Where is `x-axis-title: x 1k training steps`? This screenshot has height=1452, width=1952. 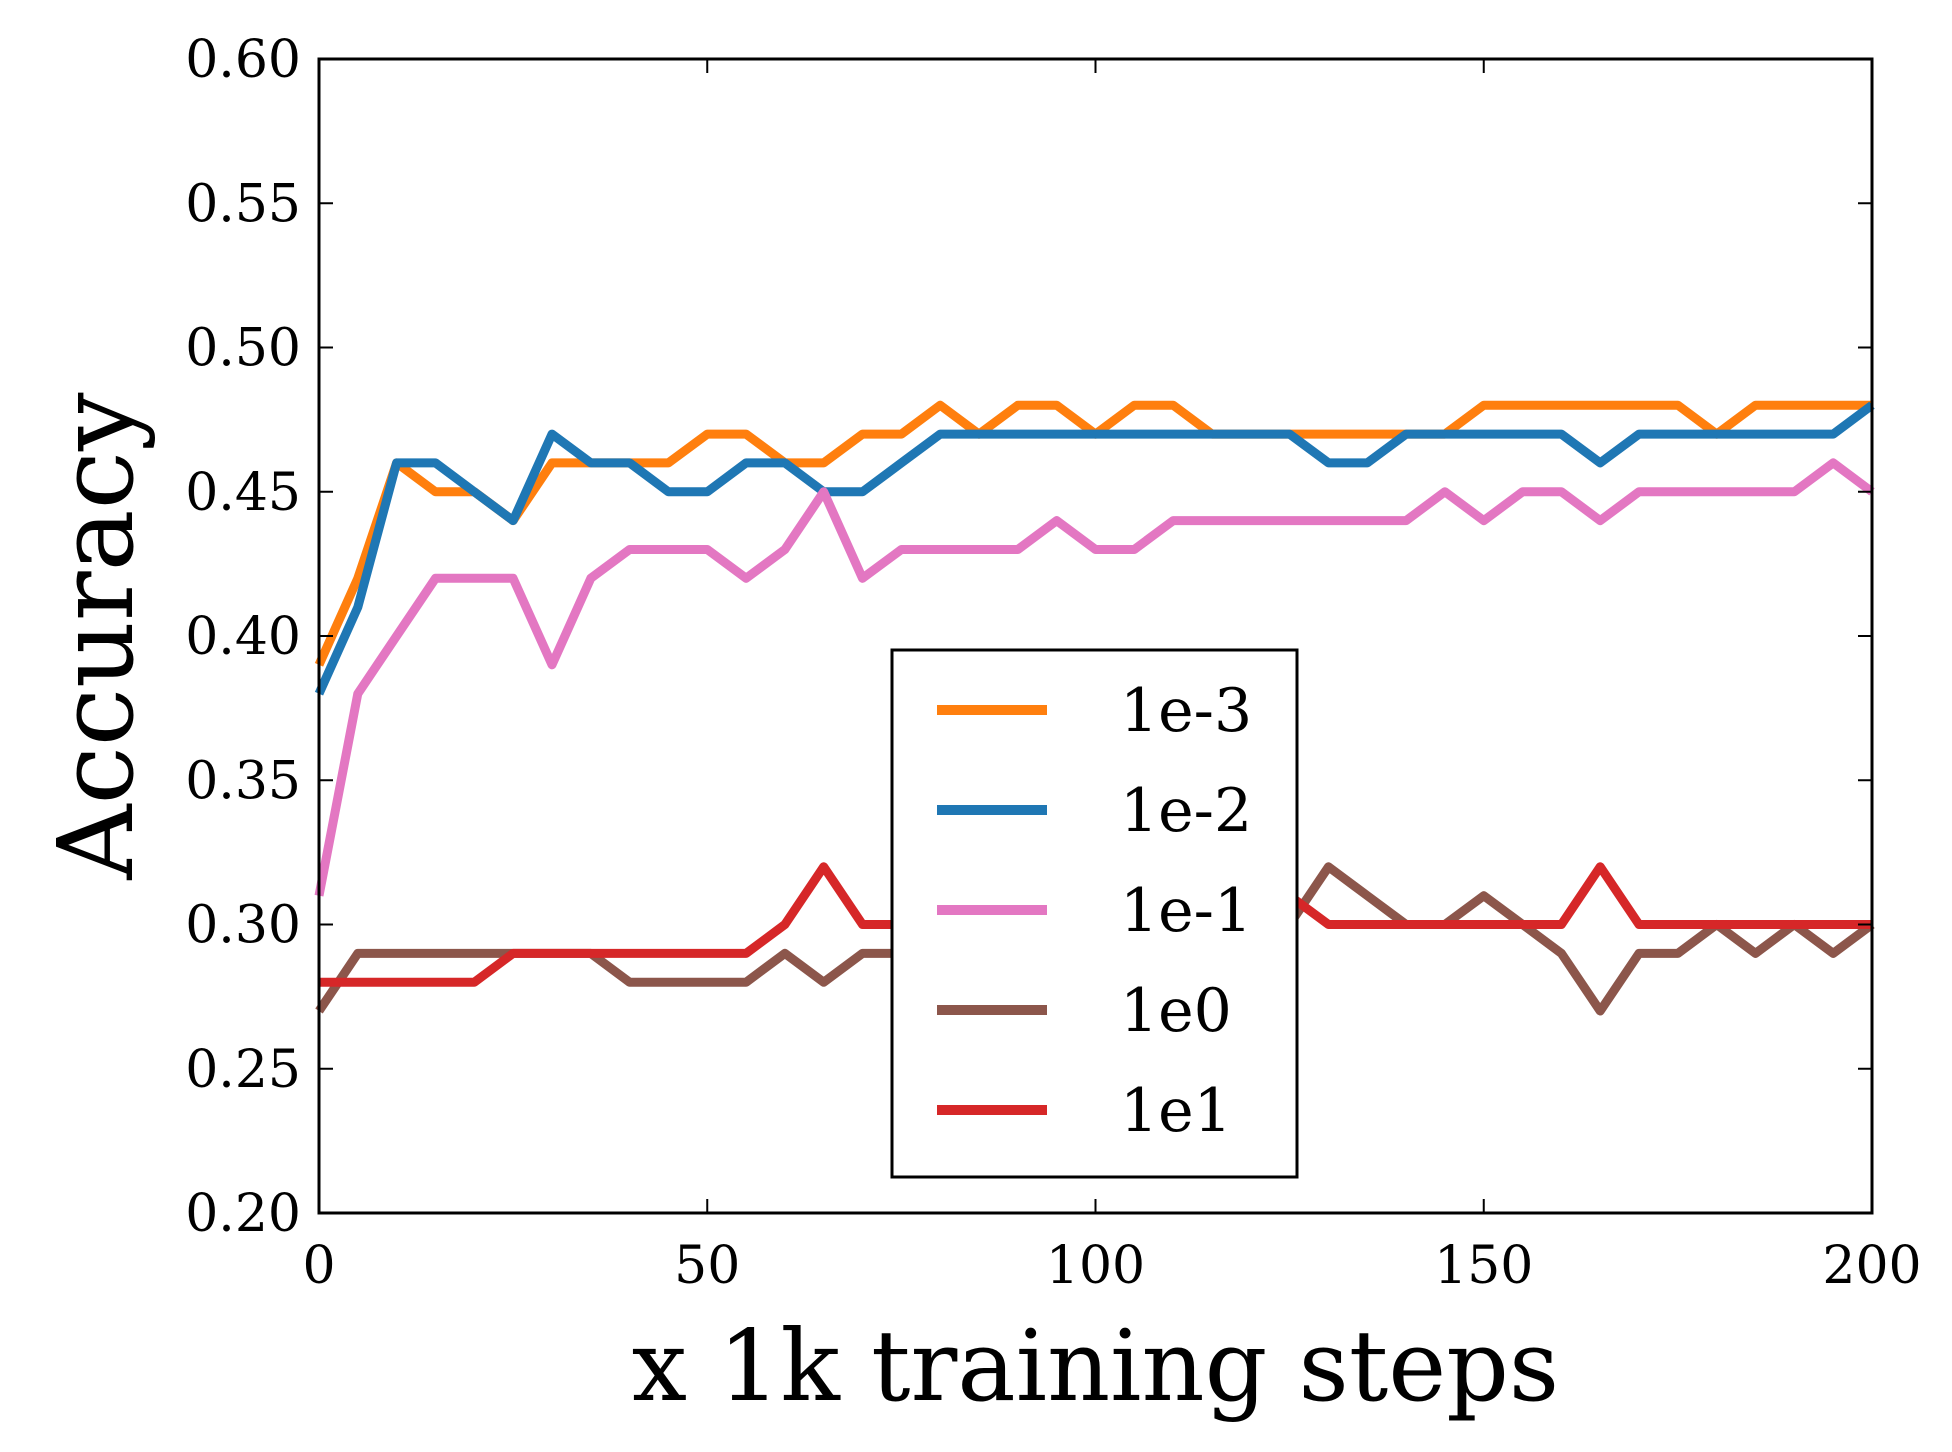 x-axis-title: x 1k training steps is located at coordinates (1095, 1367).